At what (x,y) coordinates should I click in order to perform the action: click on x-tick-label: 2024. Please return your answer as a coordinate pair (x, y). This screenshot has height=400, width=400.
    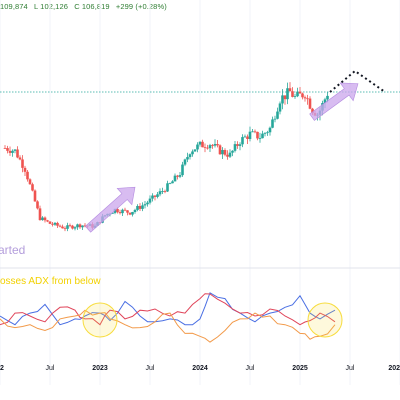
    Looking at the image, I should click on (200, 368).